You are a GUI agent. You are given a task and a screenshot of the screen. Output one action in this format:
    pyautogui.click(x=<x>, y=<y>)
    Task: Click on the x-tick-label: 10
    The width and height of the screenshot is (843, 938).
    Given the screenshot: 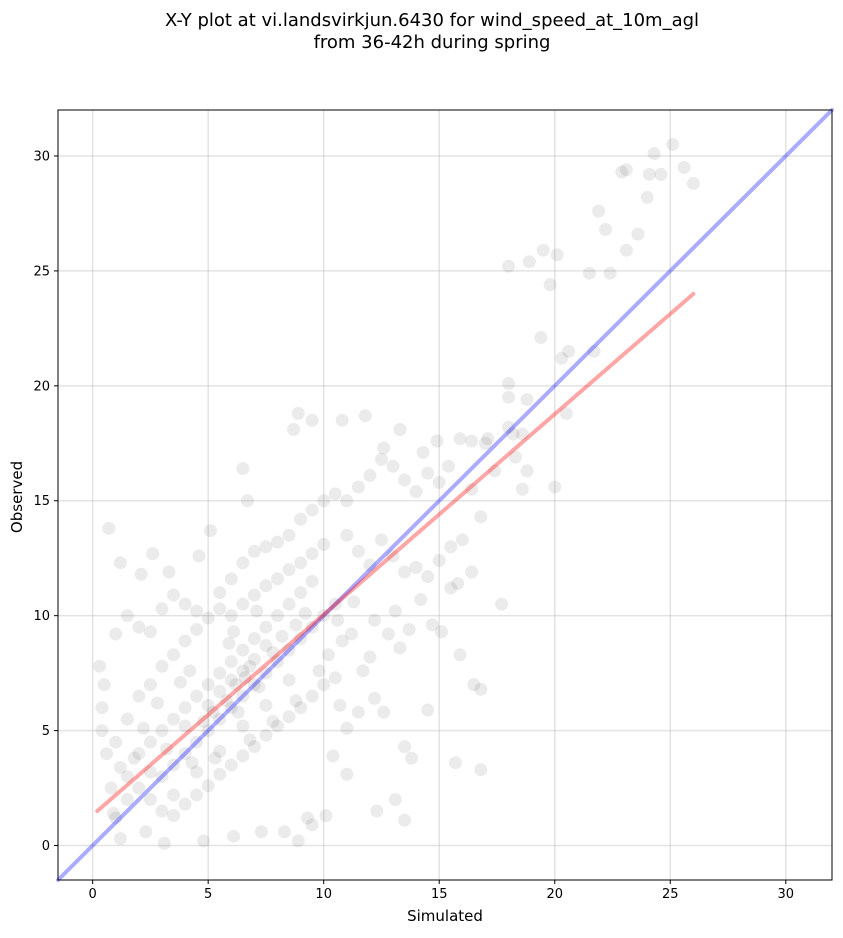 What is the action you would take?
    pyautogui.click(x=323, y=894)
    